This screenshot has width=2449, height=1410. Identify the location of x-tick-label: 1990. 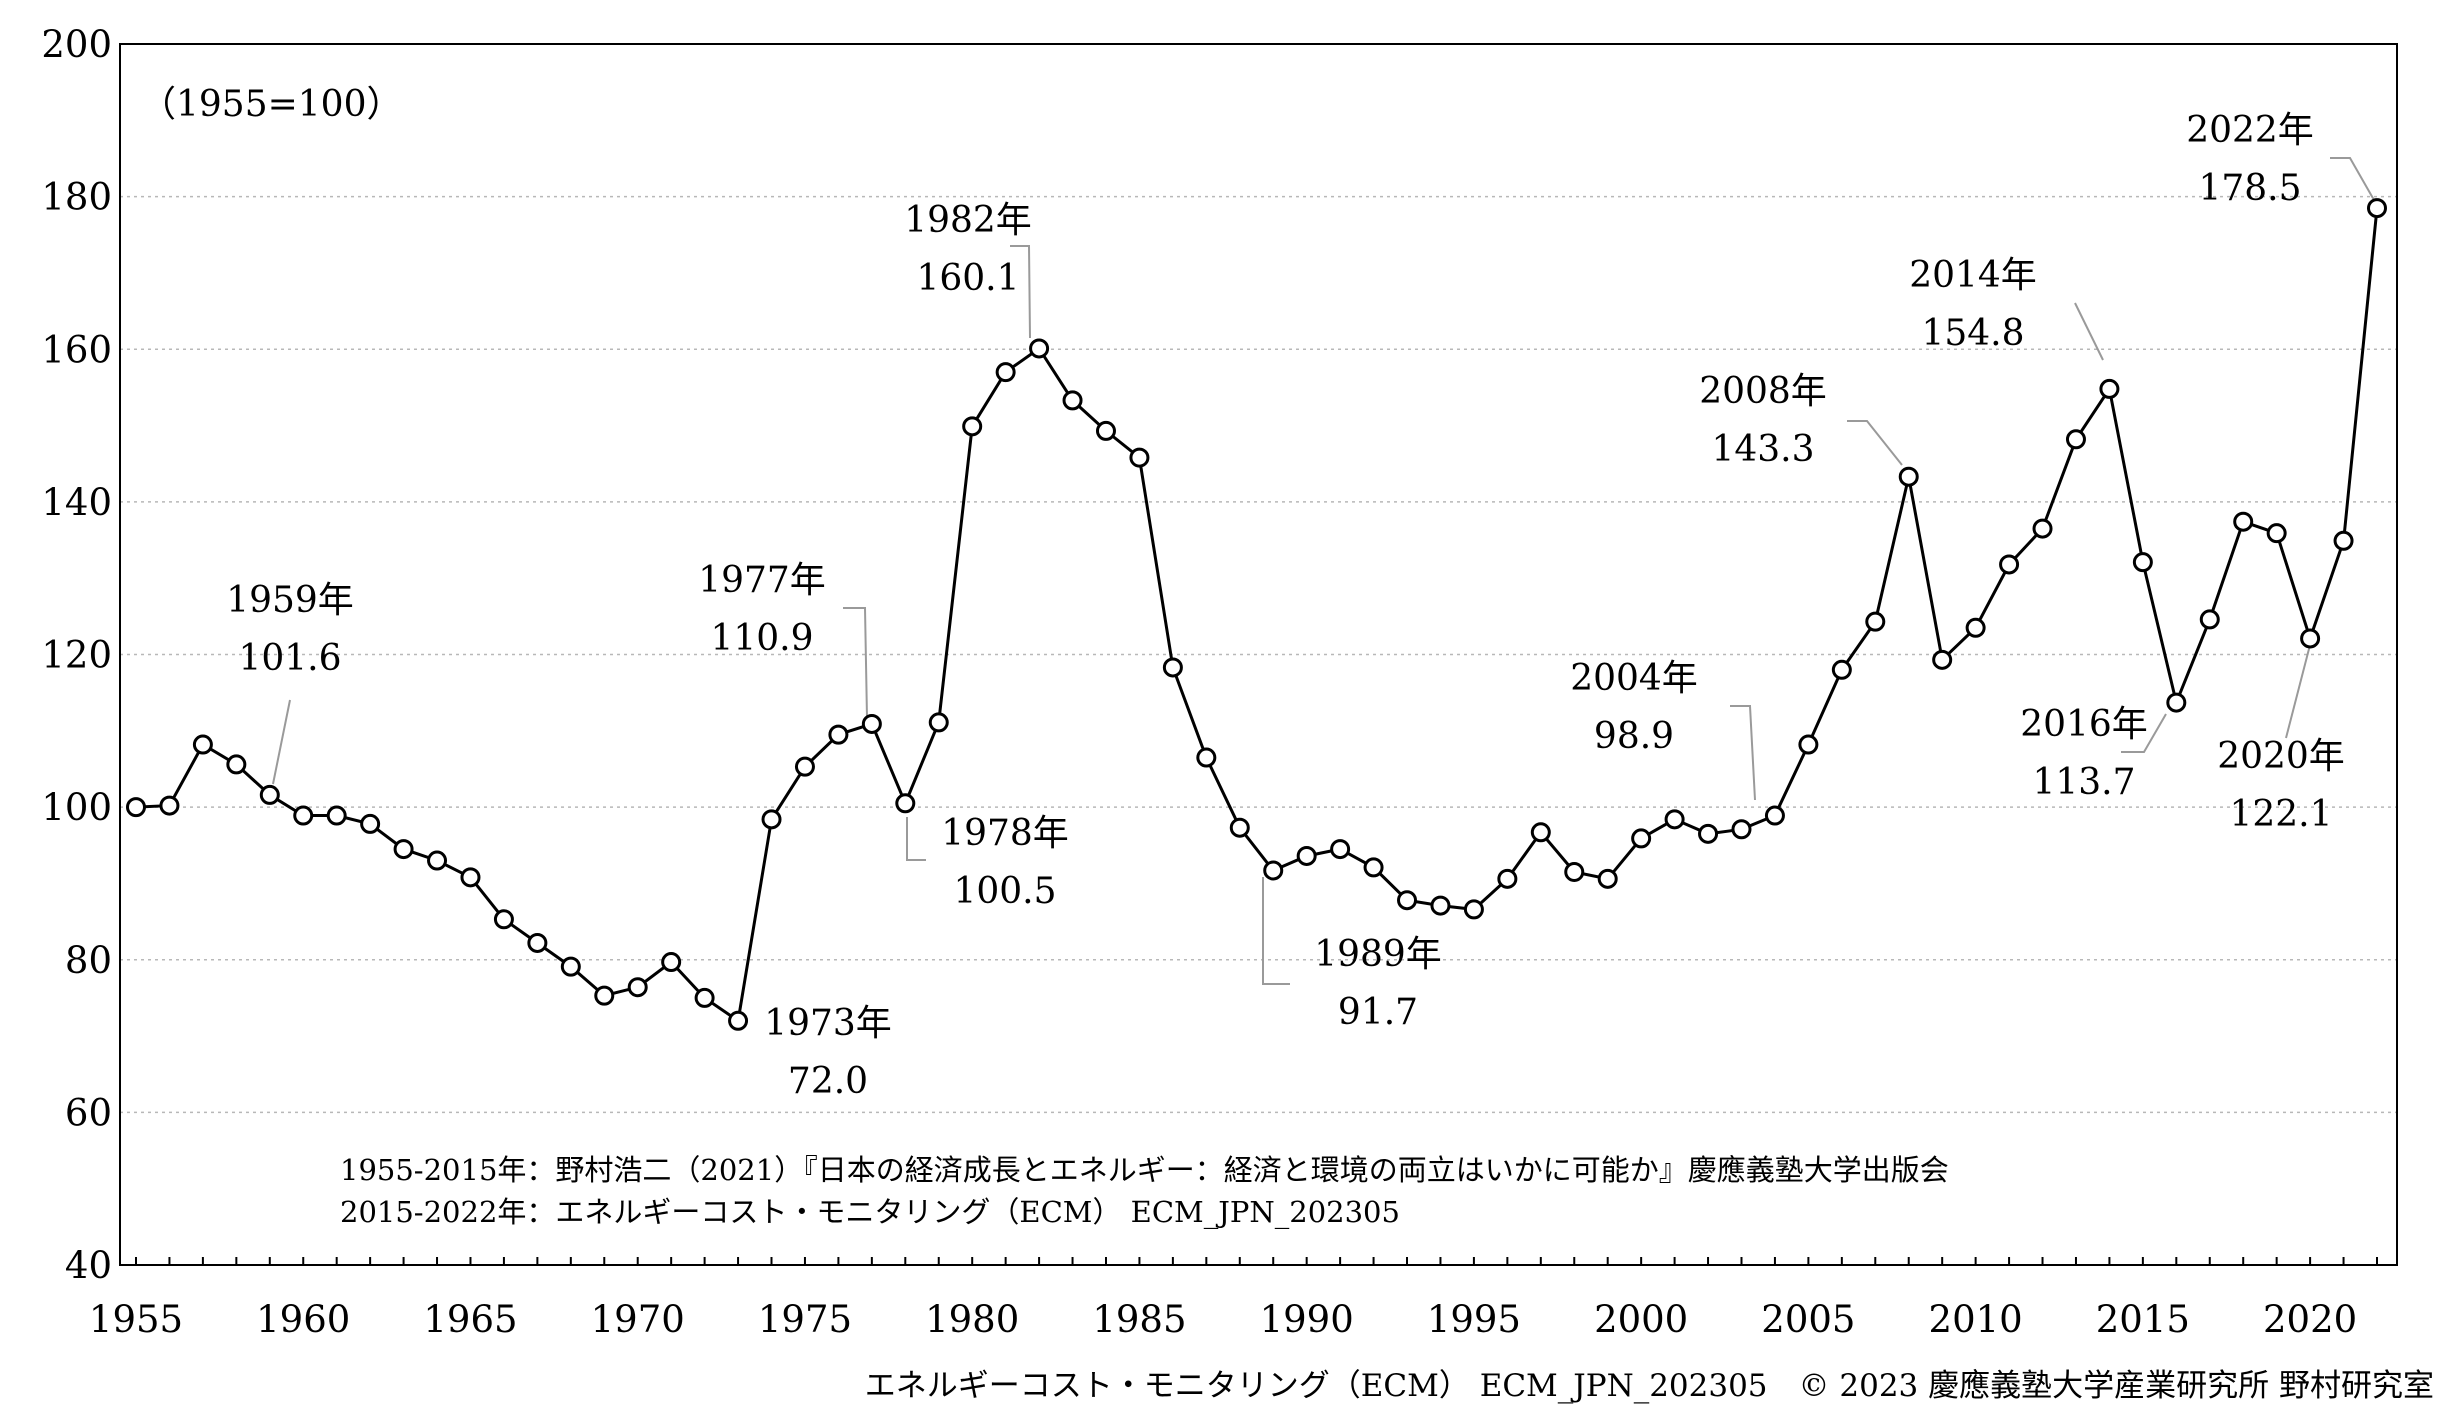
(1307, 1319).